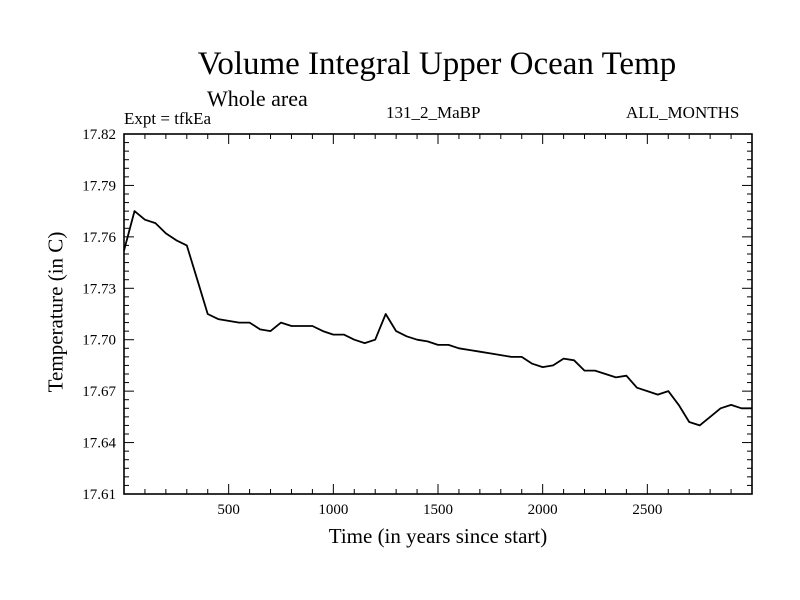 This screenshot has height=600, width=800. I want to click on months-label: ALL_MONTHS, so click(683, 112).